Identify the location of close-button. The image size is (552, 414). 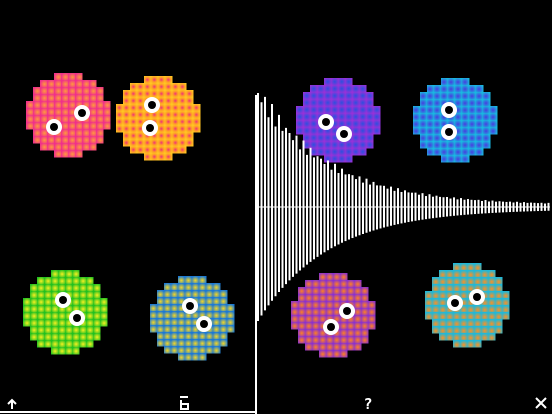
(541, 403).